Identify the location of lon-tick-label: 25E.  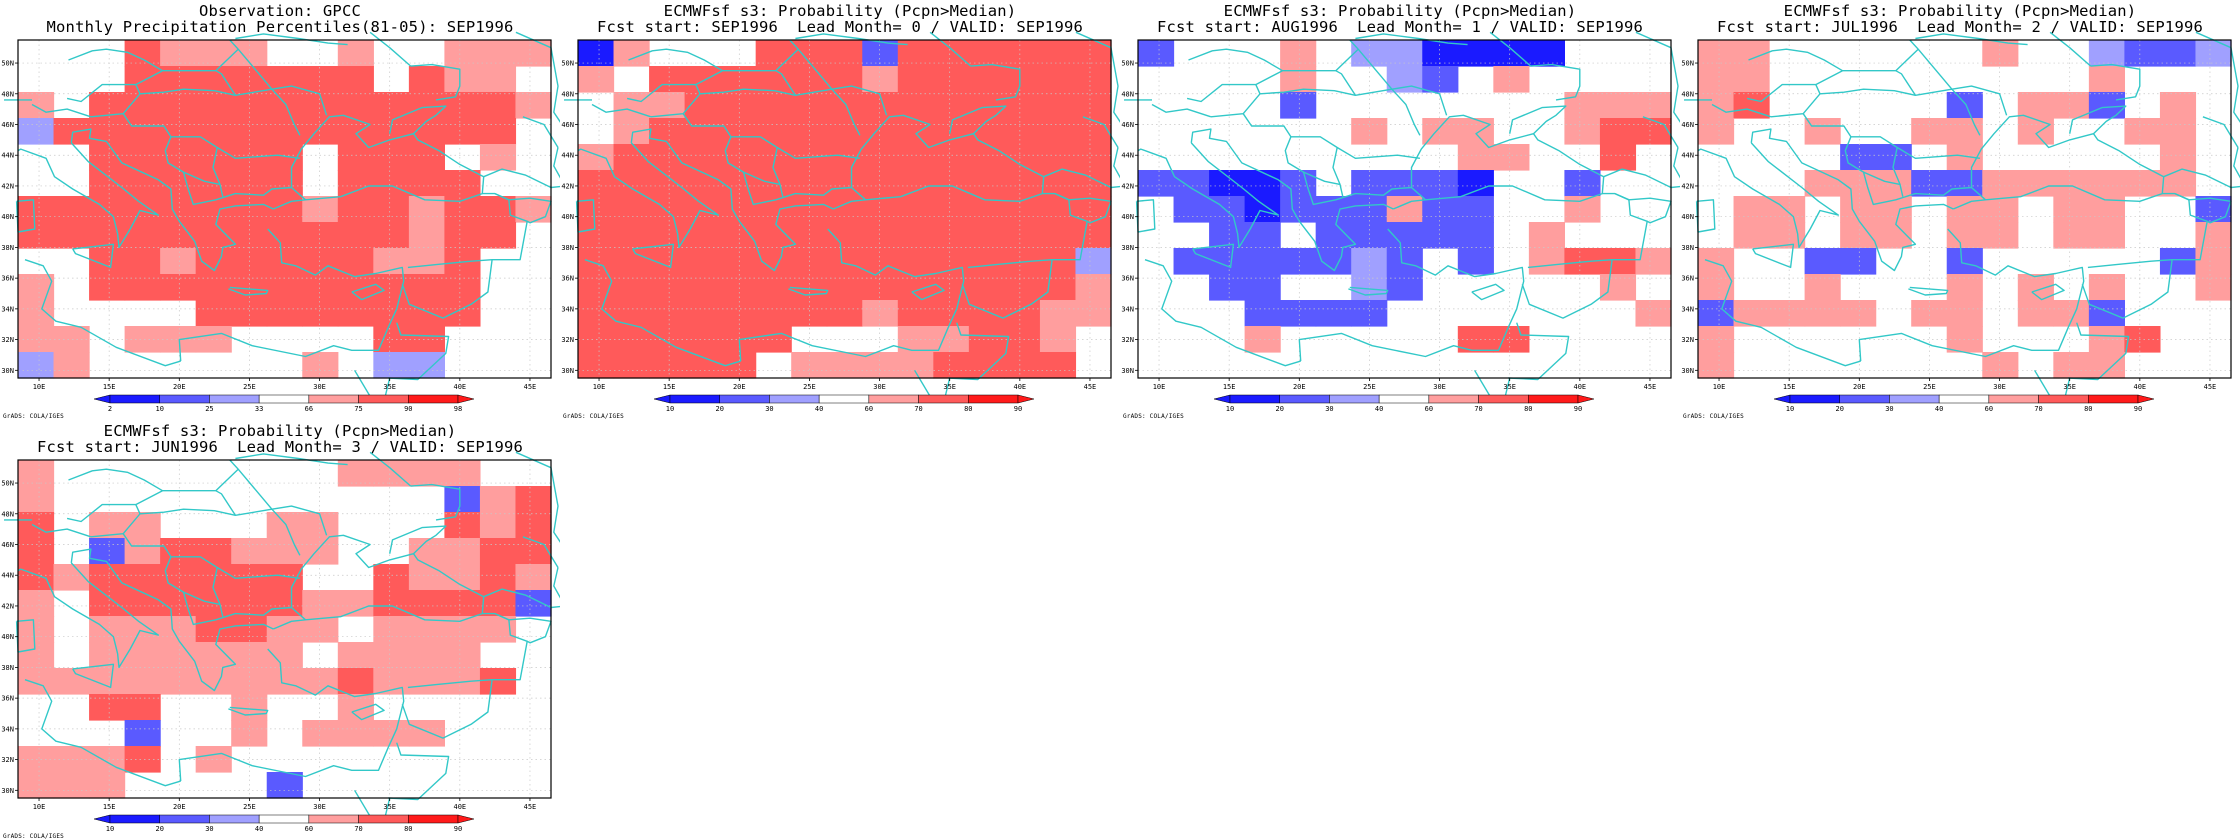
(249, 807).